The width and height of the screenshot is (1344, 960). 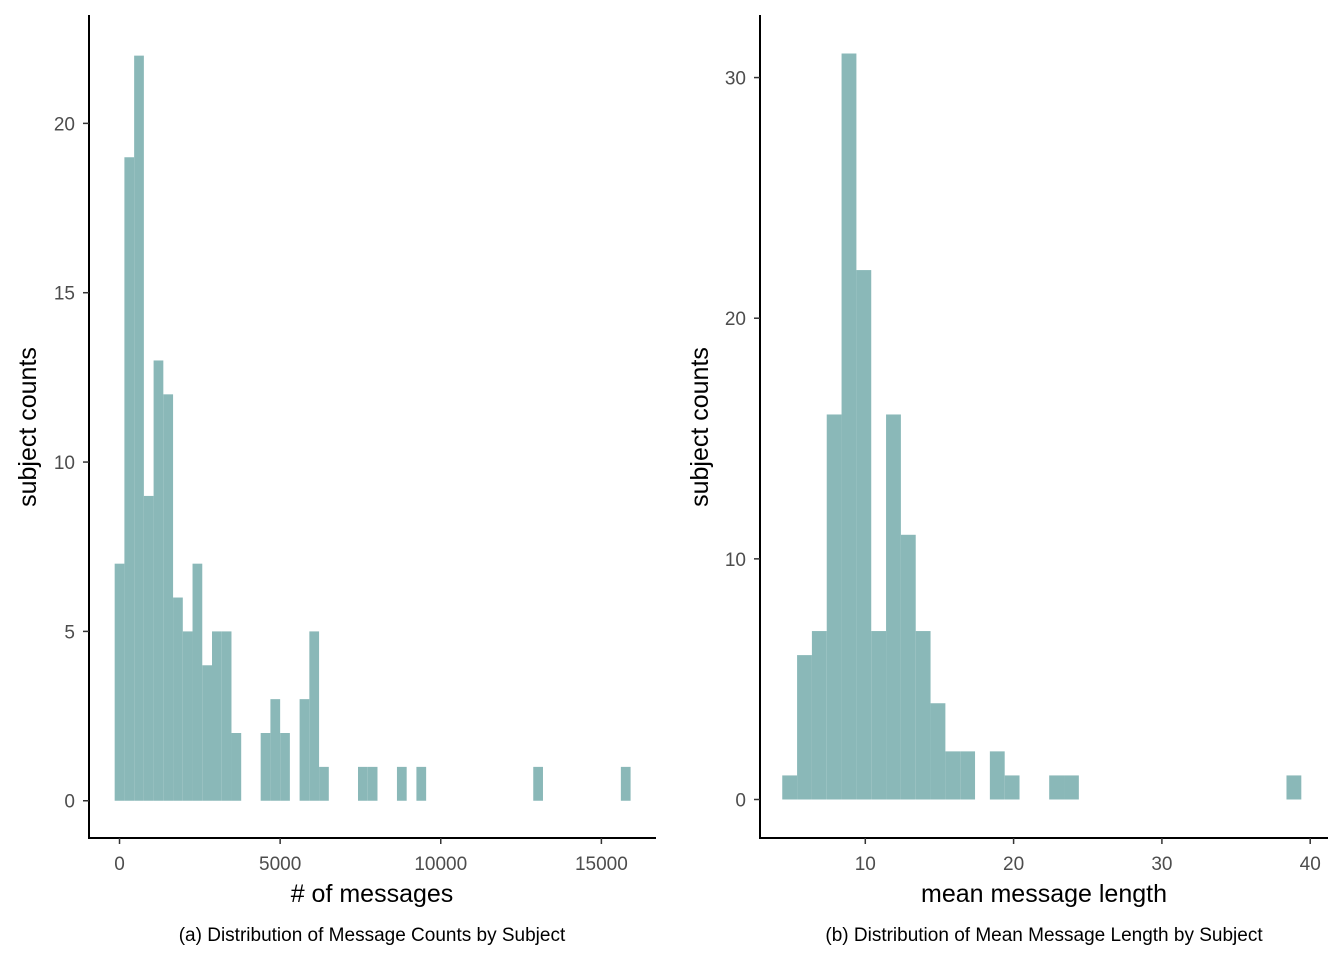 I want to click on message-counts-y-tick-label: 10, so click(x=64, y=463).